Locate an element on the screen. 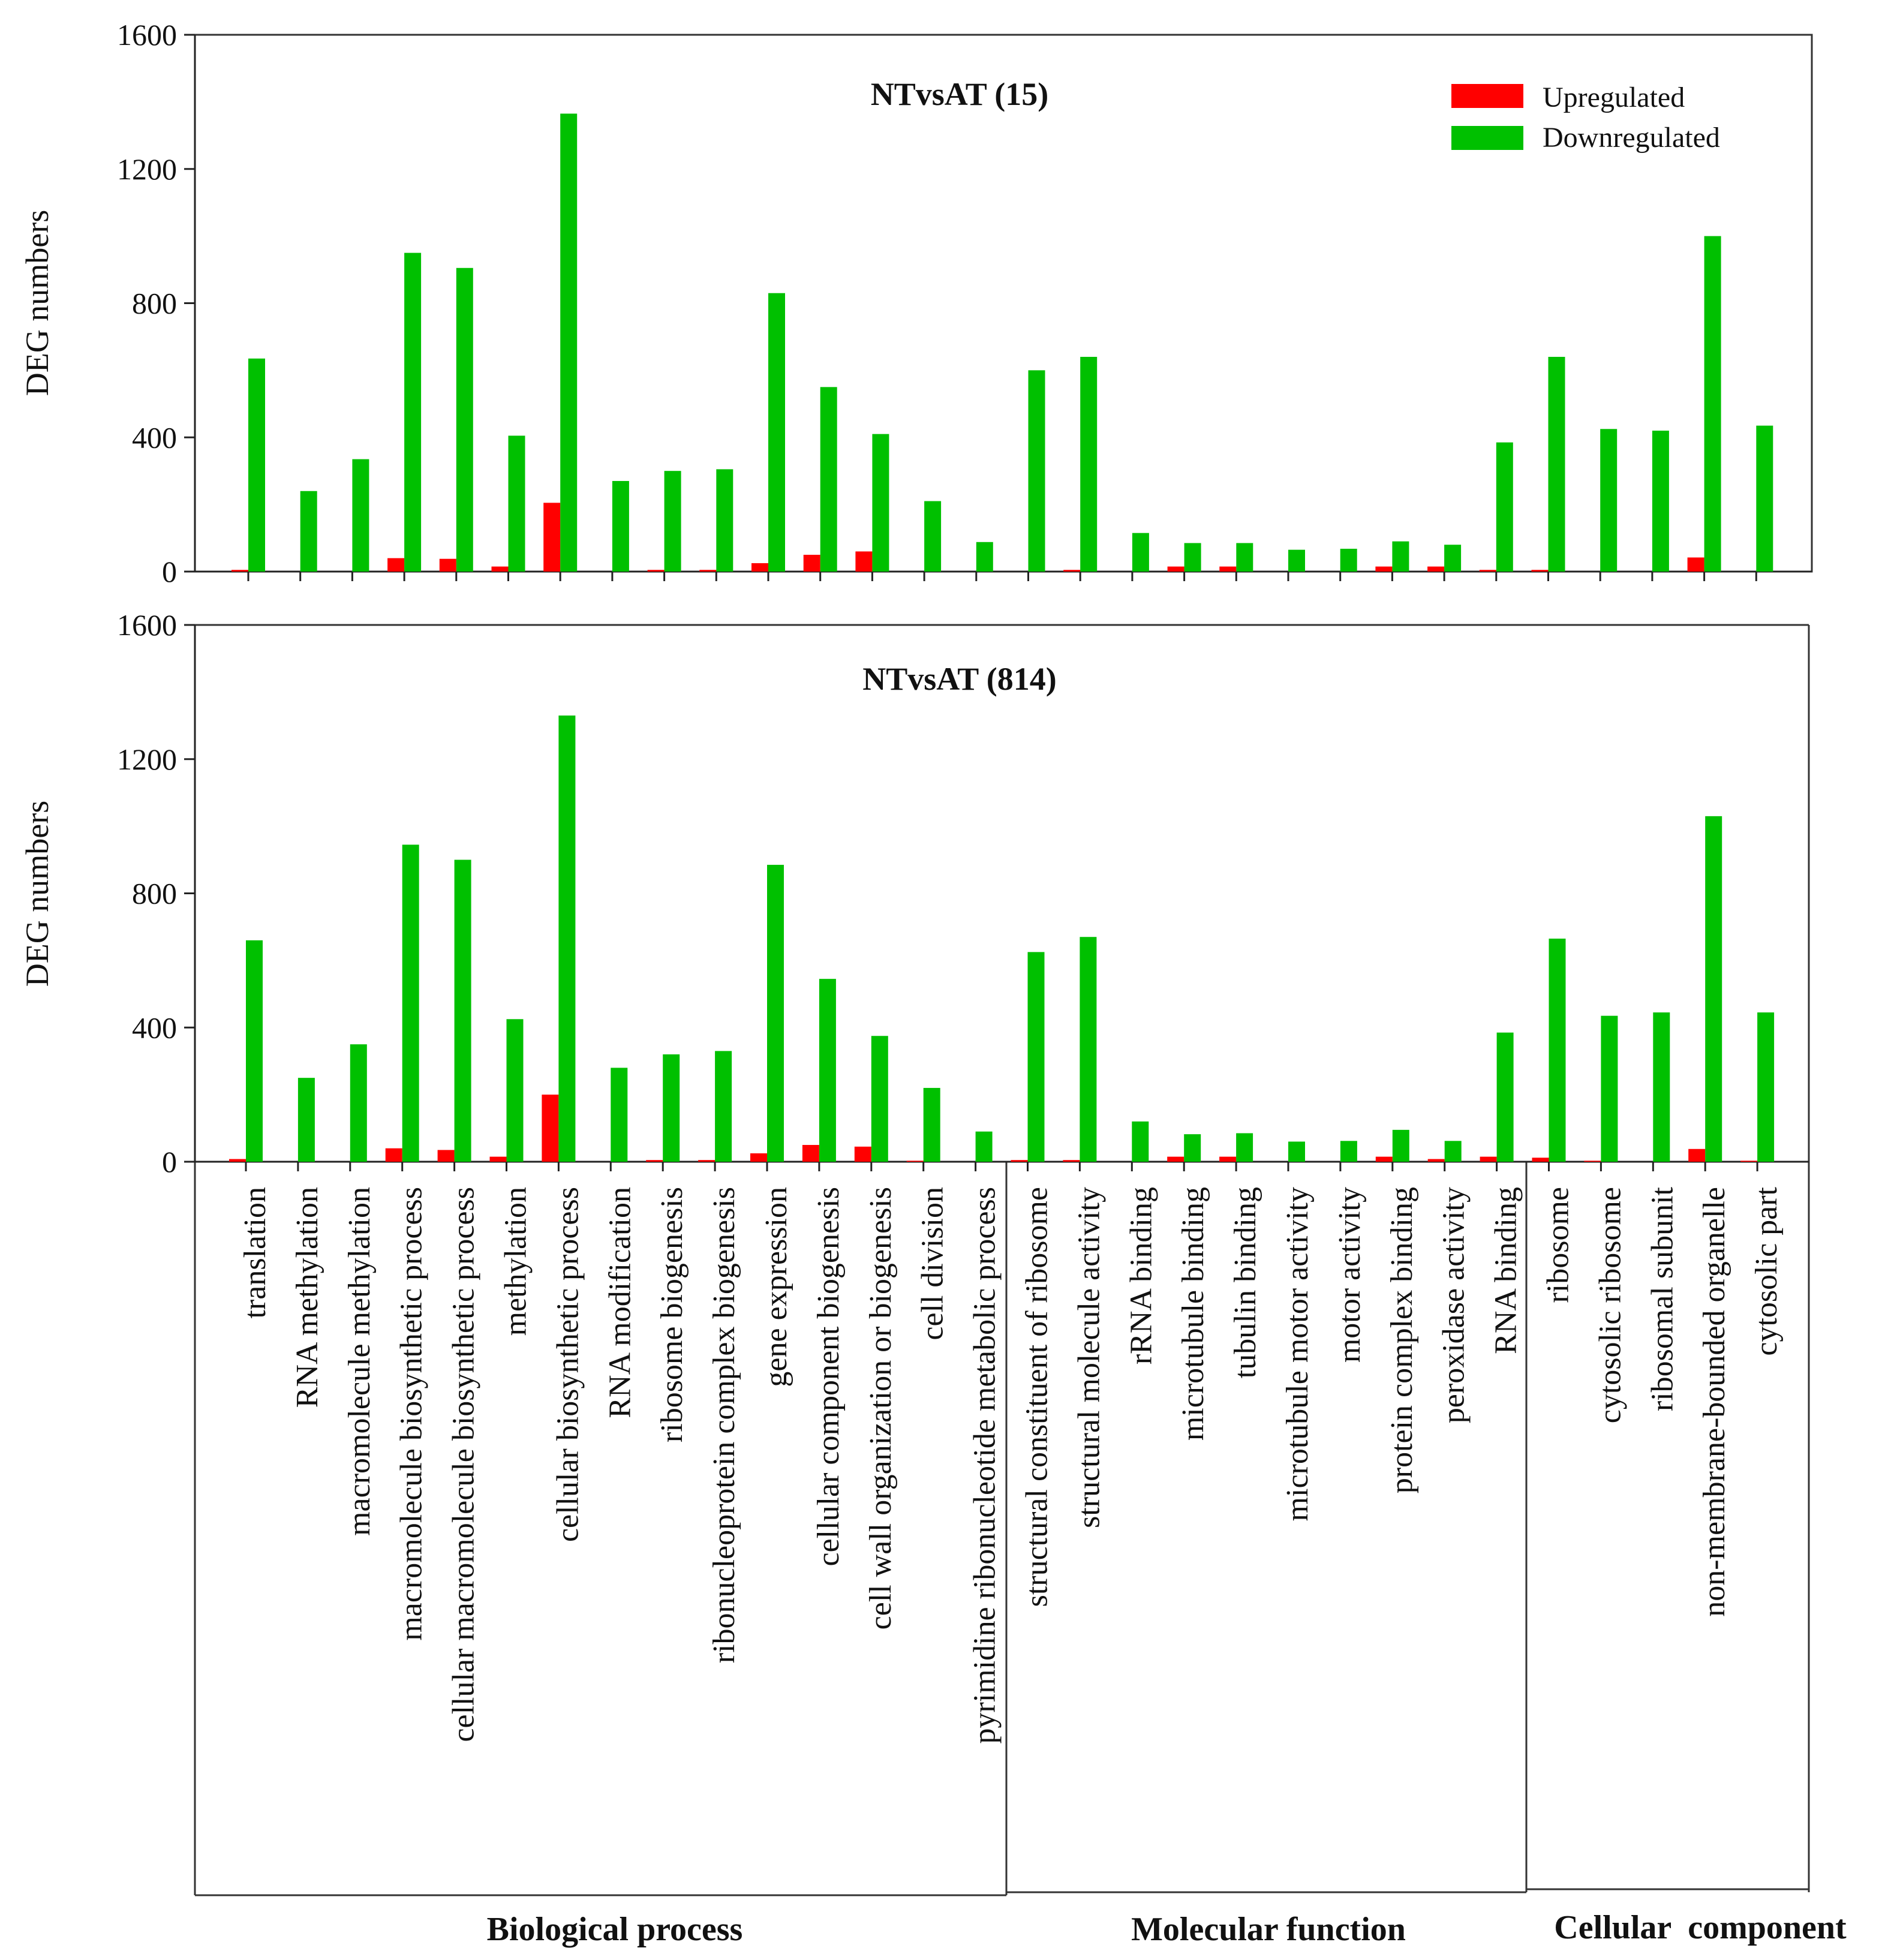 The height and width of the screenshot is (1960, 1879). y-tick-label: 1200 is located at coordinates (147, 759).